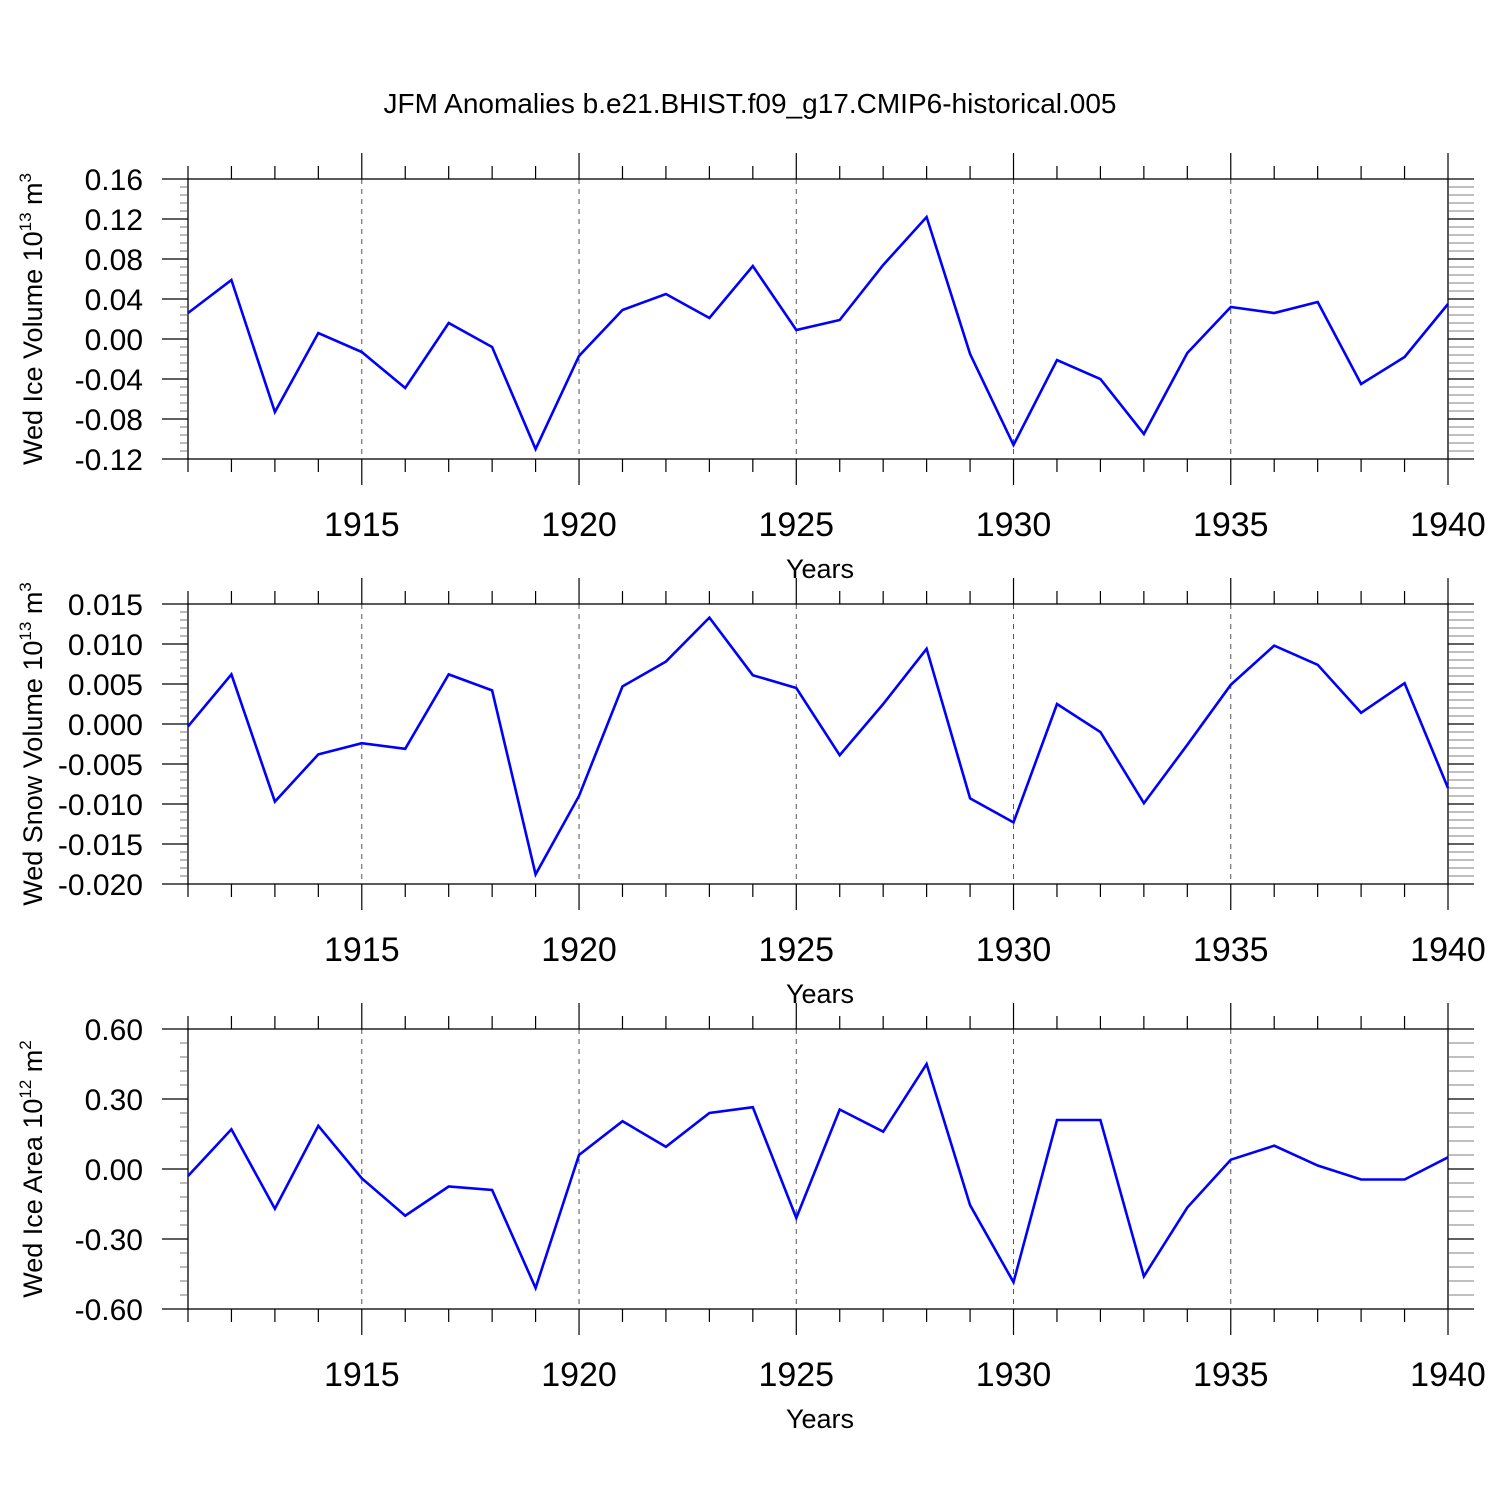 Image resolution: width=1500 pixels, height=1500 pixels. I want to click on y-tick-label: -0.12, so click(109, 460).